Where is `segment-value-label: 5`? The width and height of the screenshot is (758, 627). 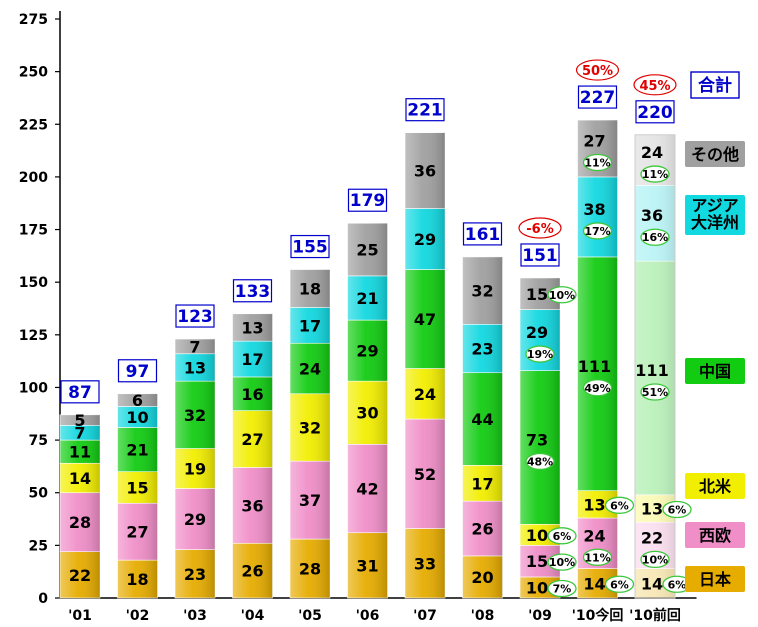
segment-value-label: 5 is located at coordinates (79, 420).